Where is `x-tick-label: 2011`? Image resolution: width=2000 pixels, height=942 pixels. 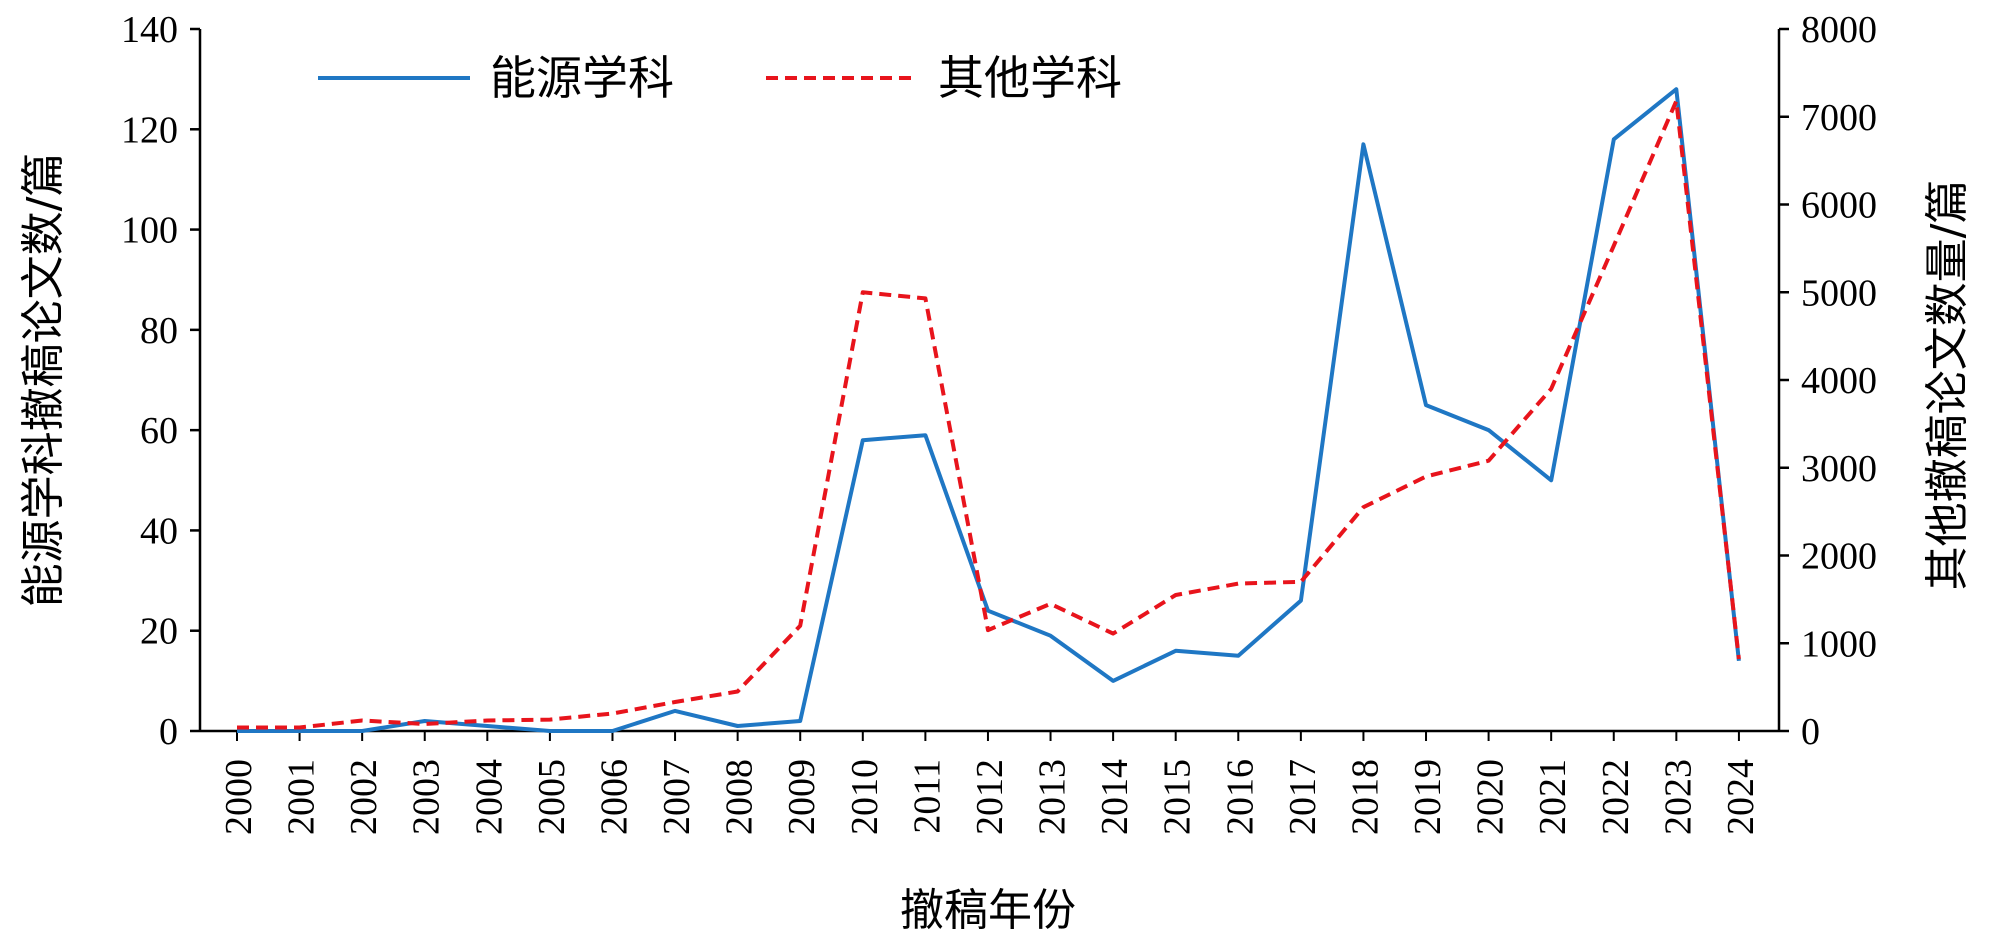 x-tick-label: 2011 is located at coordinates (927, 796).